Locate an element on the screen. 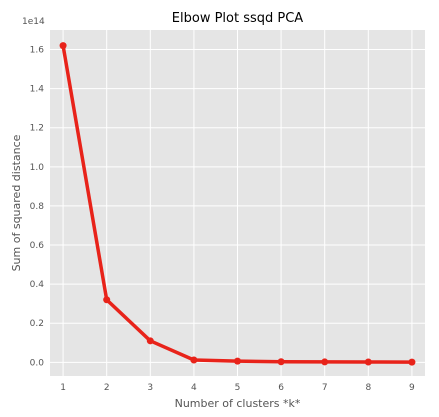 The image size is (439, 417). x-tick-label: 5 is located at coordinates (238, 388).